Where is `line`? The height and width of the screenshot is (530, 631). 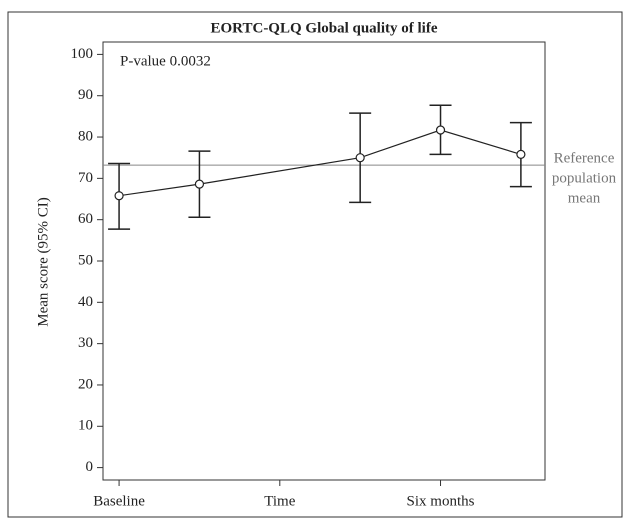
line is located at coordinates (320, 163).